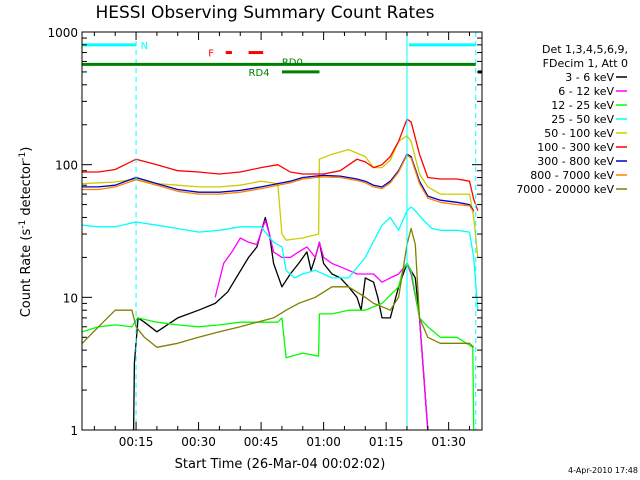  What do you see at coordinates (26, 149) in the screenshot?
I see `y-axis-label-part-3: )` at bounding box center [26, 149].